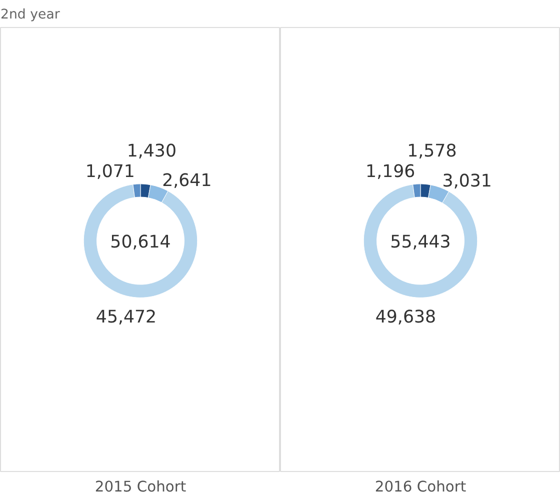 This screenshot has width=560, height=502. Describe the element at coordinates (467, 181) in the screenshot. I see `data-label: 3,031` at that location.